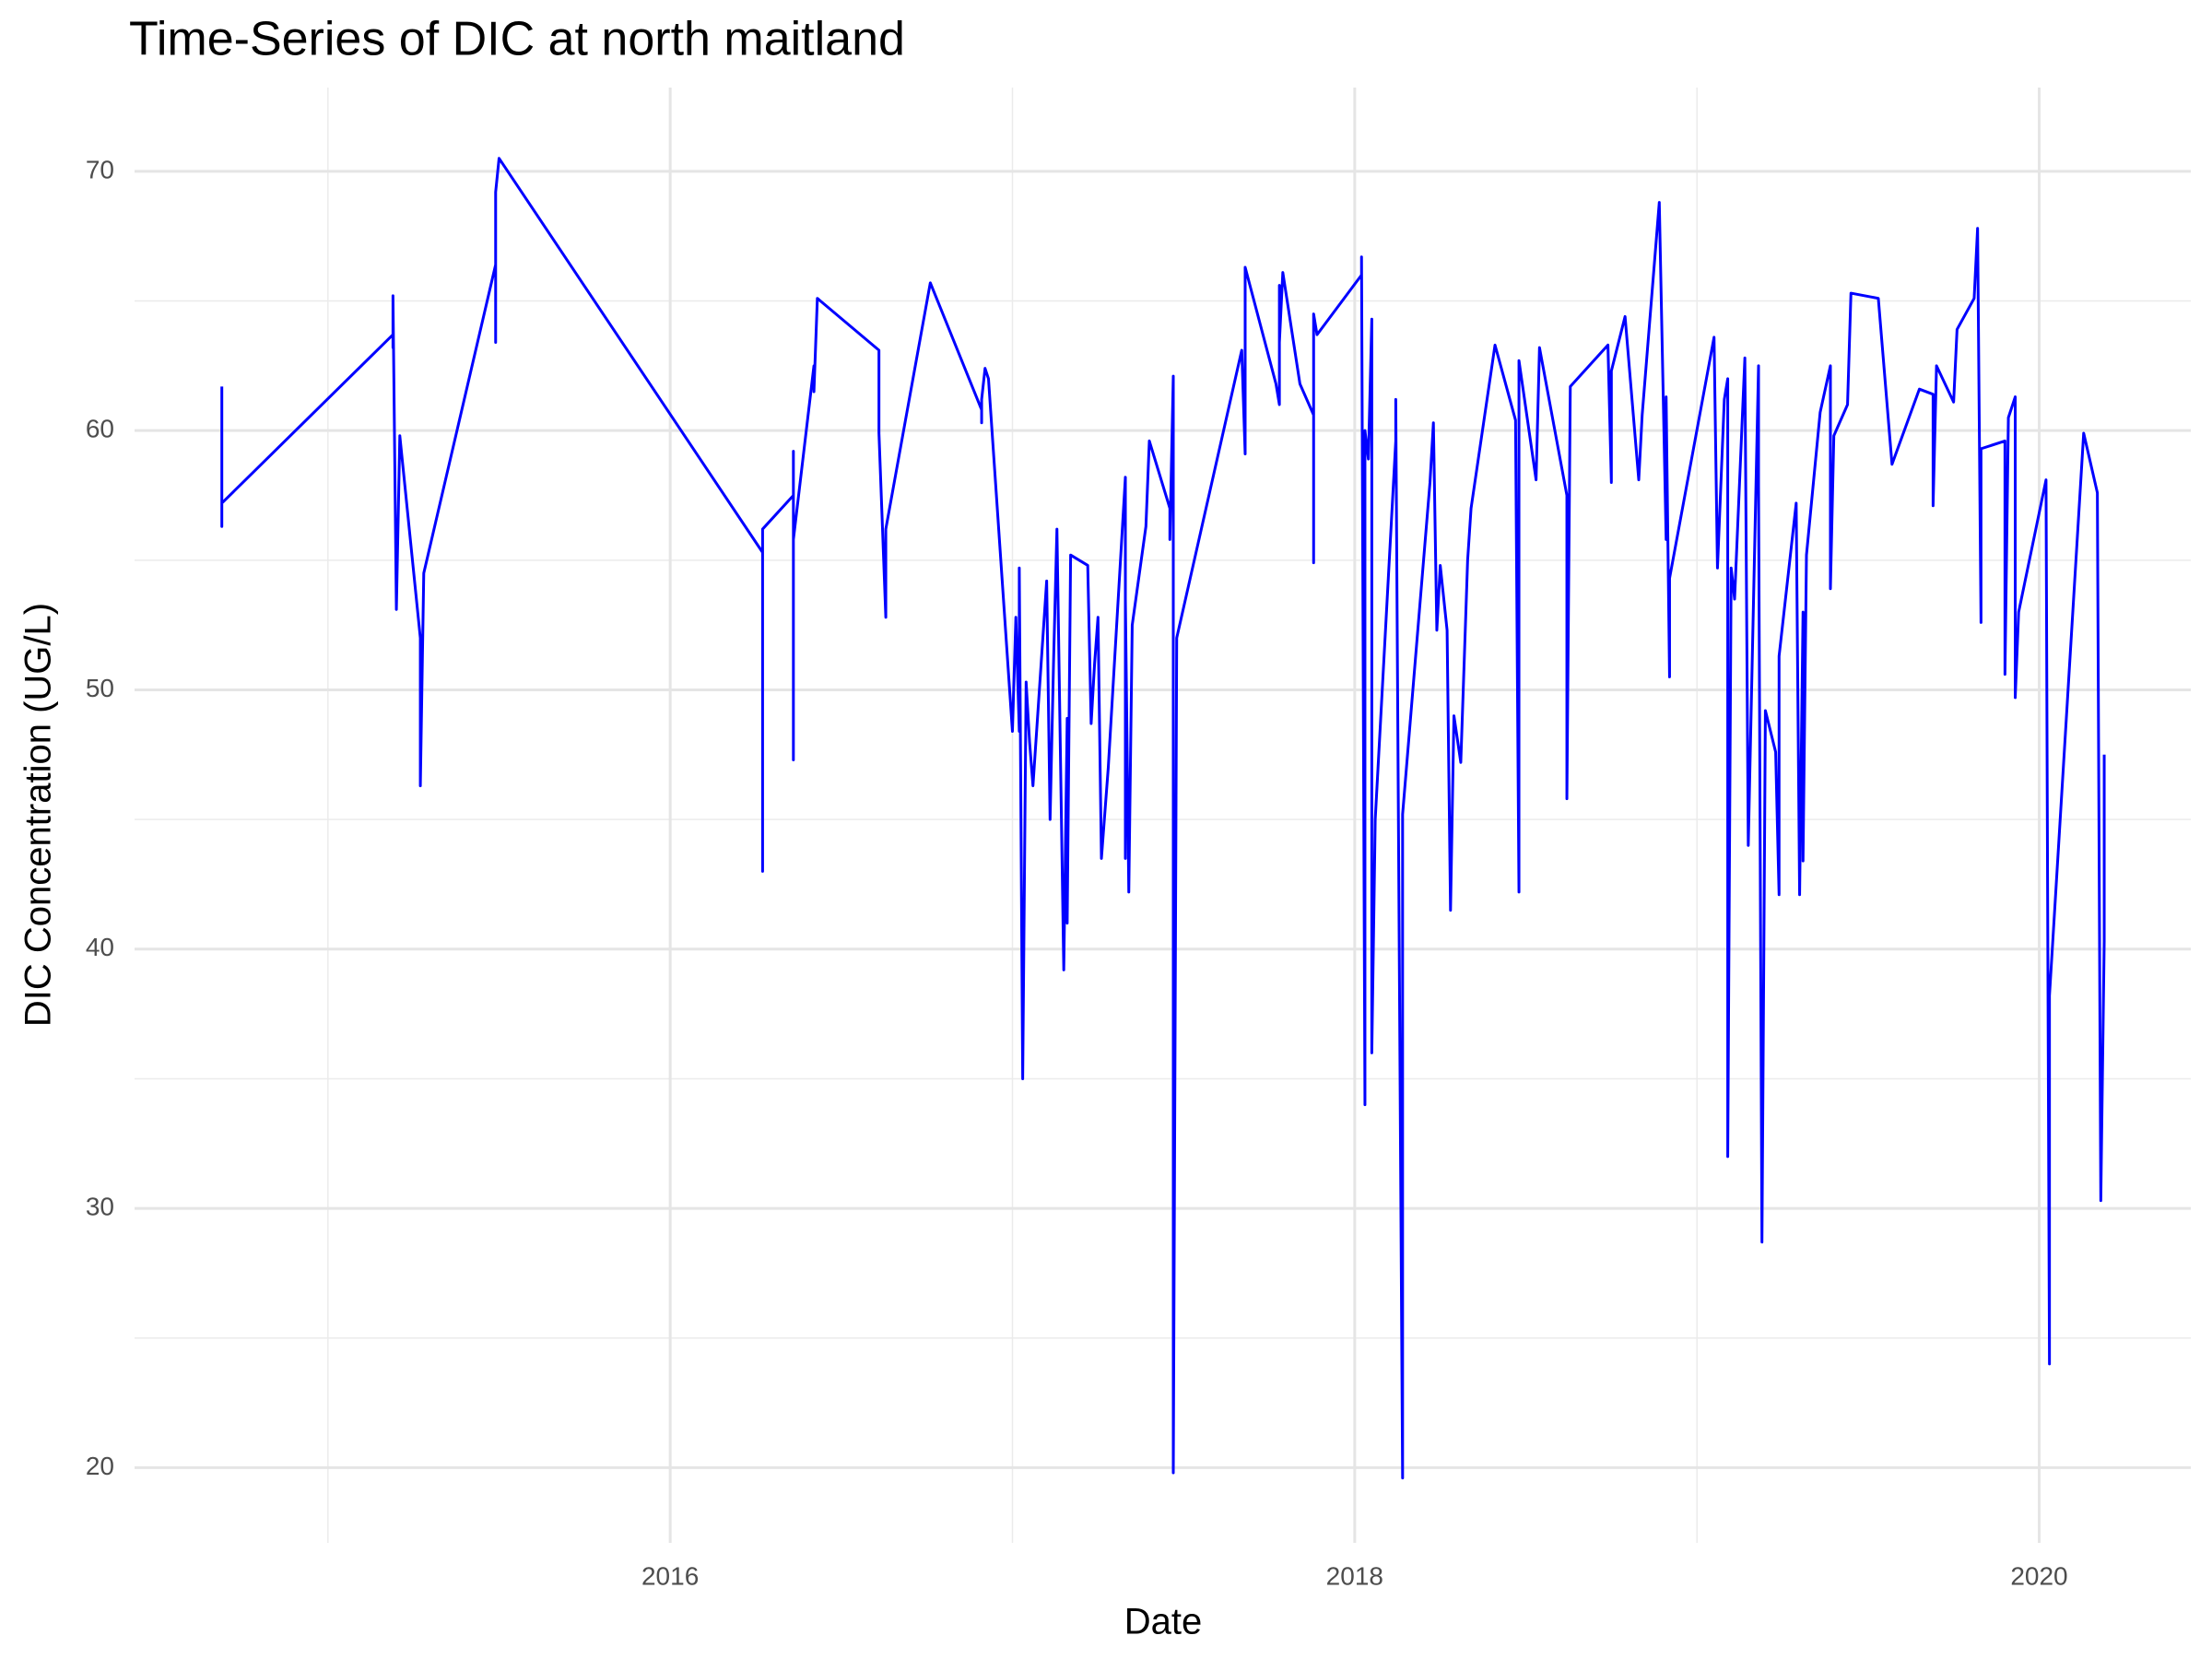 The image size is (2212, 1659). I want to click on y-tick-label: 40, so click(100, 947).